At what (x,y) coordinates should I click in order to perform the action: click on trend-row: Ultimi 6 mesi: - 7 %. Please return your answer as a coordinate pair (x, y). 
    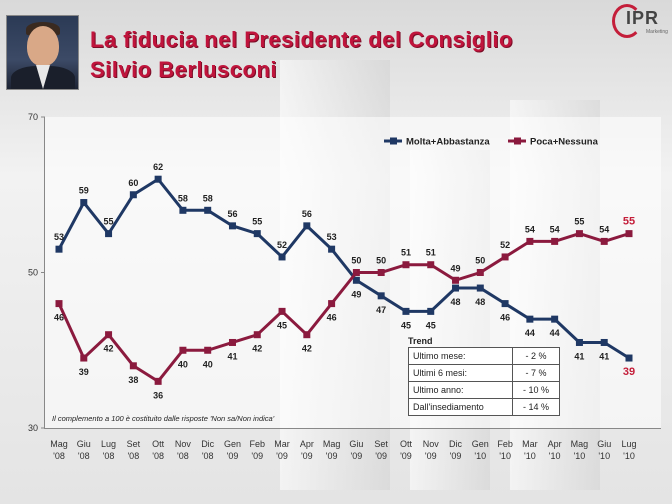
    Looking at the image, I should click on (484, 373).